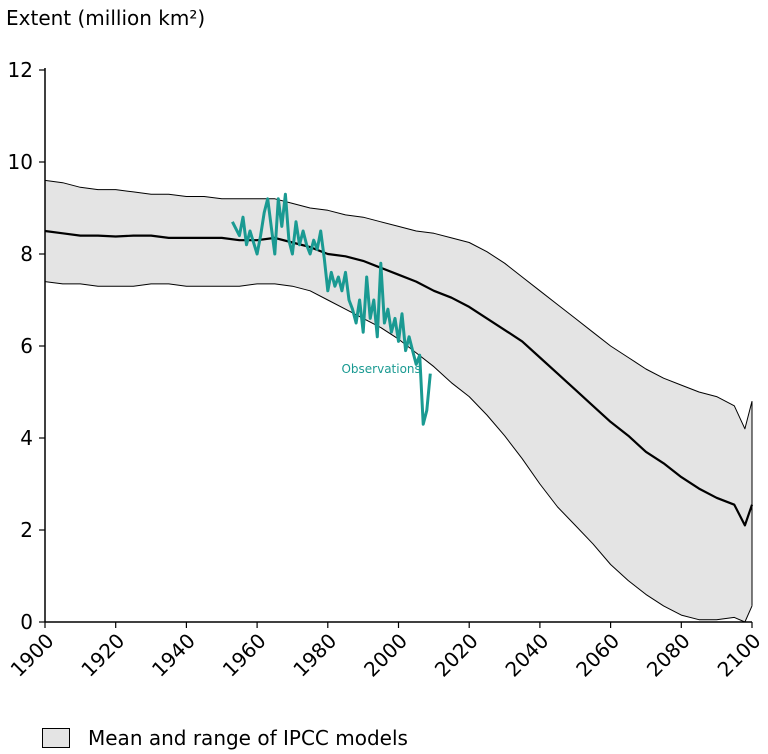  I want to click on legend-label: Mean and range of IPCC models, so click(248, 738).